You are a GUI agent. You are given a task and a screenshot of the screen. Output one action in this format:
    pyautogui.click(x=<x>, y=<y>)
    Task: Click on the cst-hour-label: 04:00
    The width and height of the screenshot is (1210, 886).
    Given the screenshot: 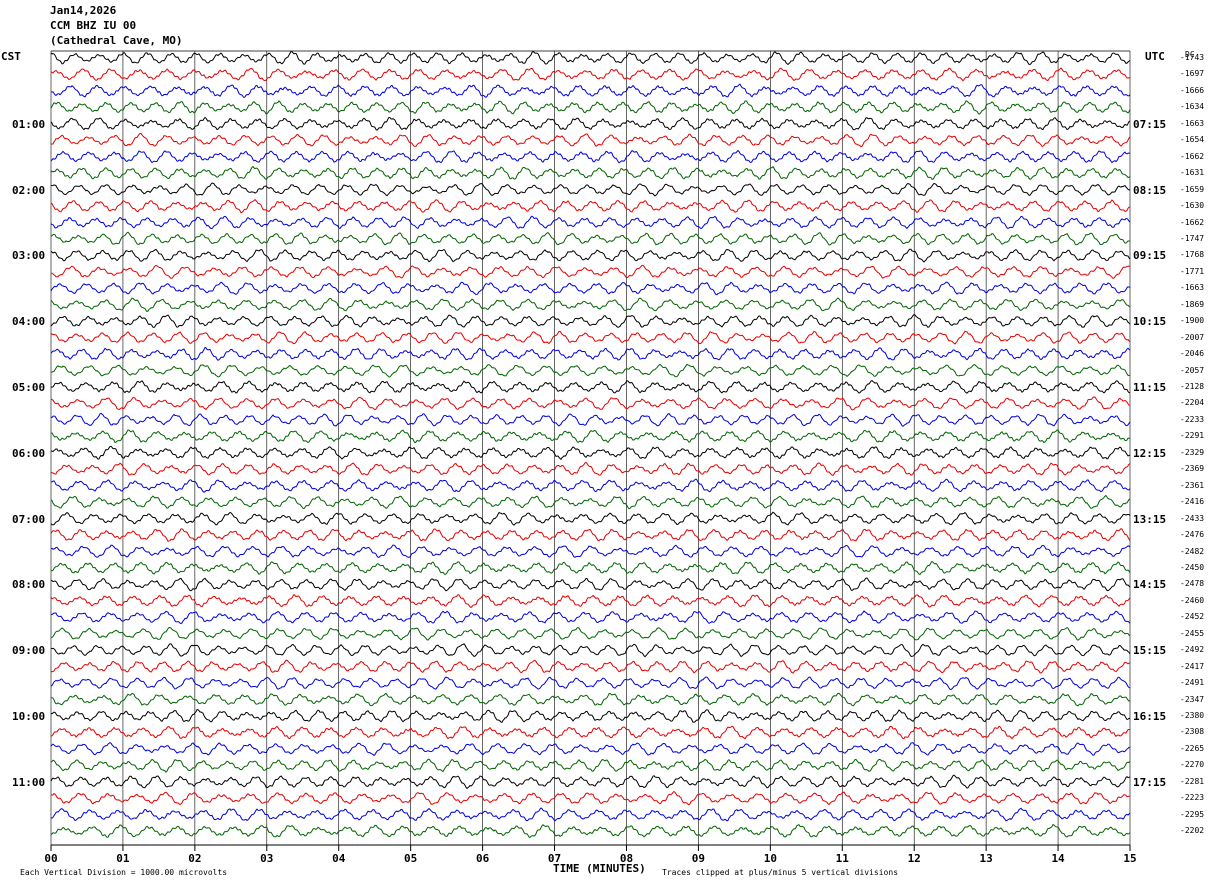 What is the action you would take?
    pyautogui.click(x=29, y=322)
    